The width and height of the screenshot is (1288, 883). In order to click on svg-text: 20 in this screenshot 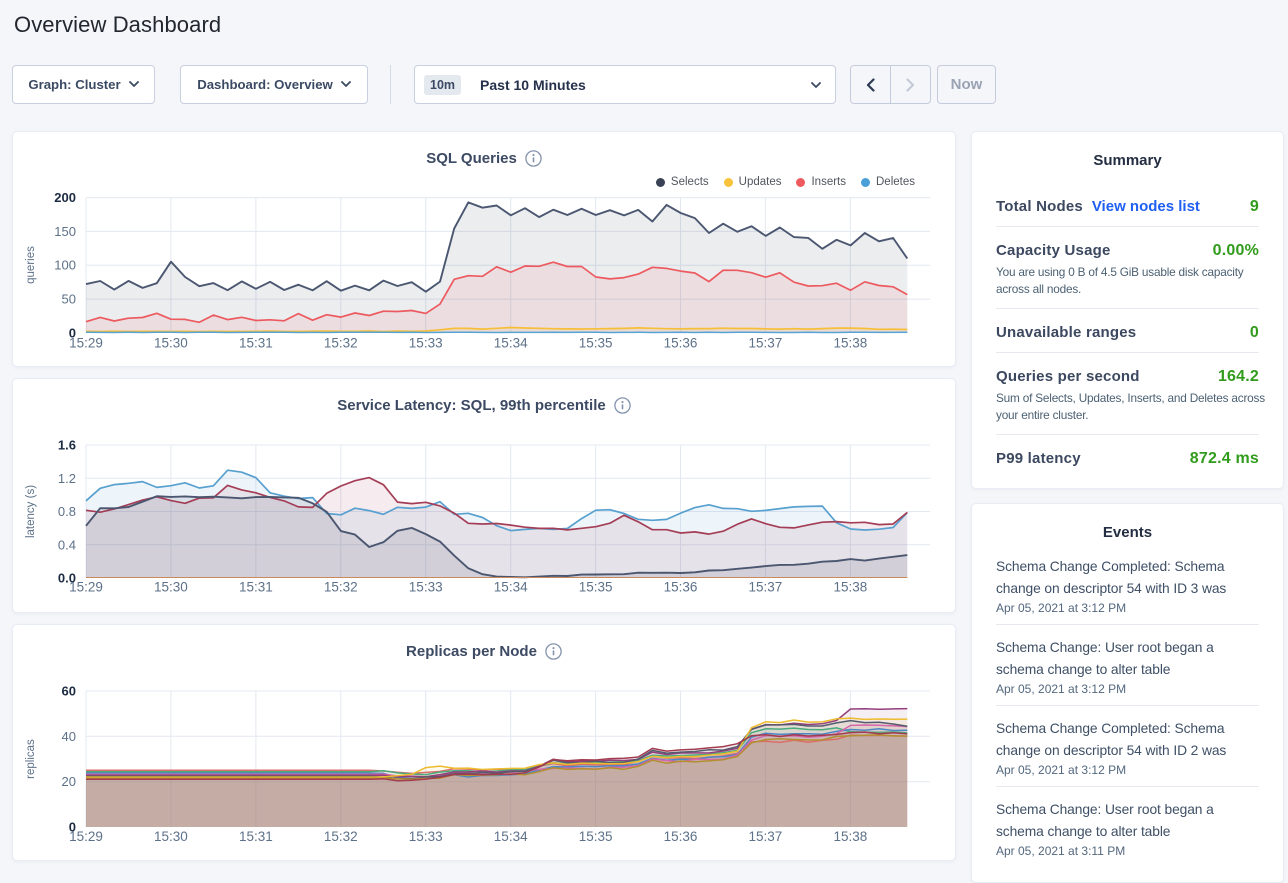, I will do `click(69, 781)`.